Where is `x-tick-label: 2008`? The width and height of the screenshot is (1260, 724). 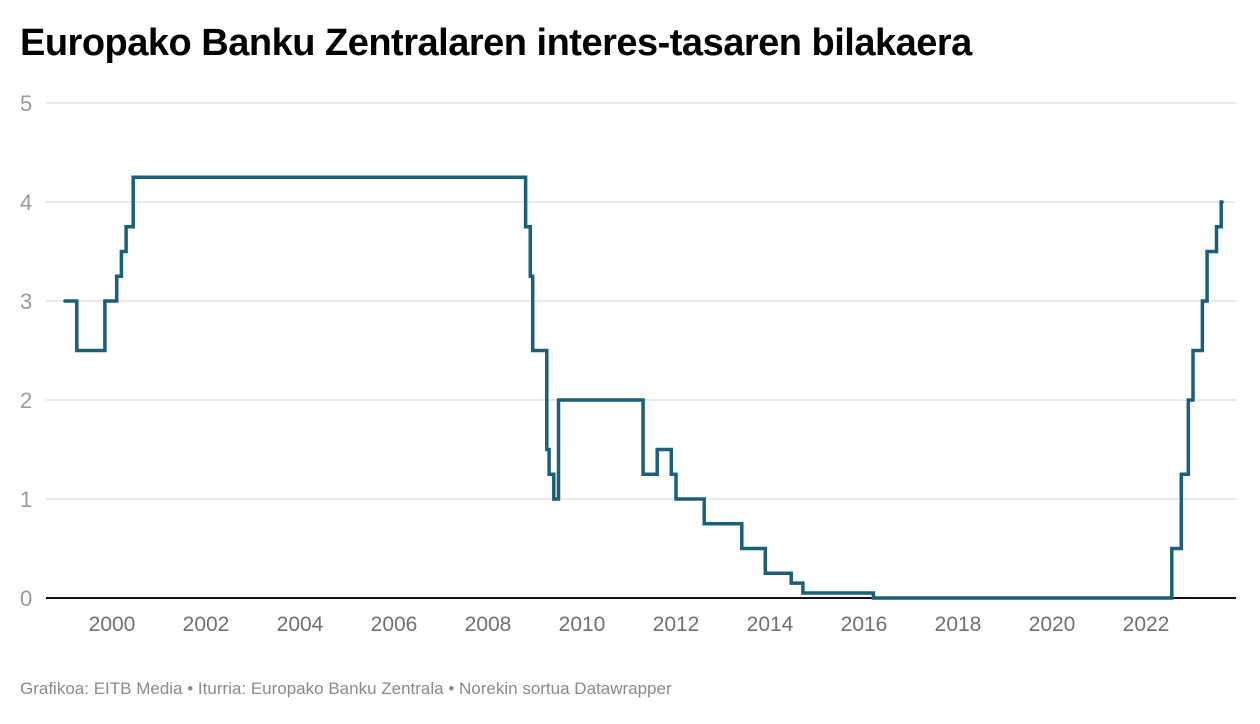 x-tick-label: 2008 is located at coordinates (488, 624).